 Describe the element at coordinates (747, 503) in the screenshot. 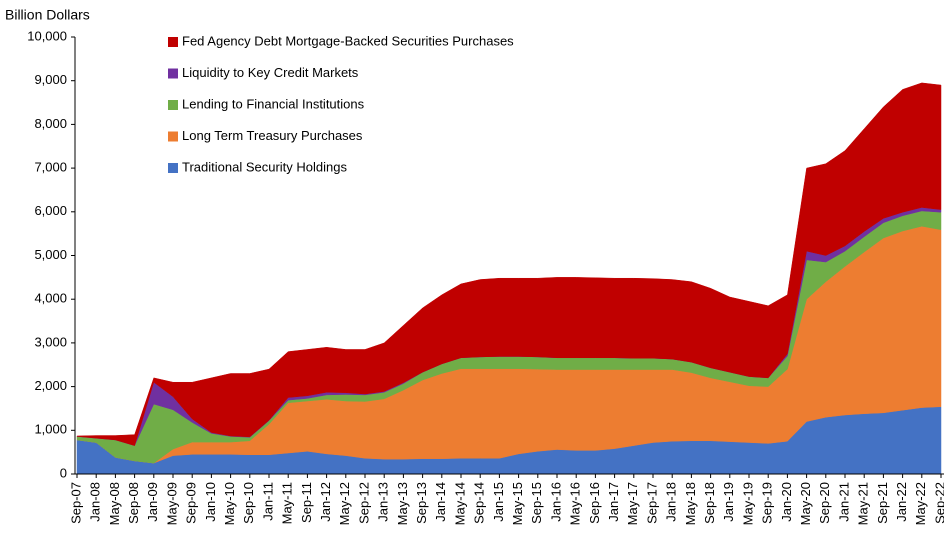

I see `x-tick-label: May-19` at that location.